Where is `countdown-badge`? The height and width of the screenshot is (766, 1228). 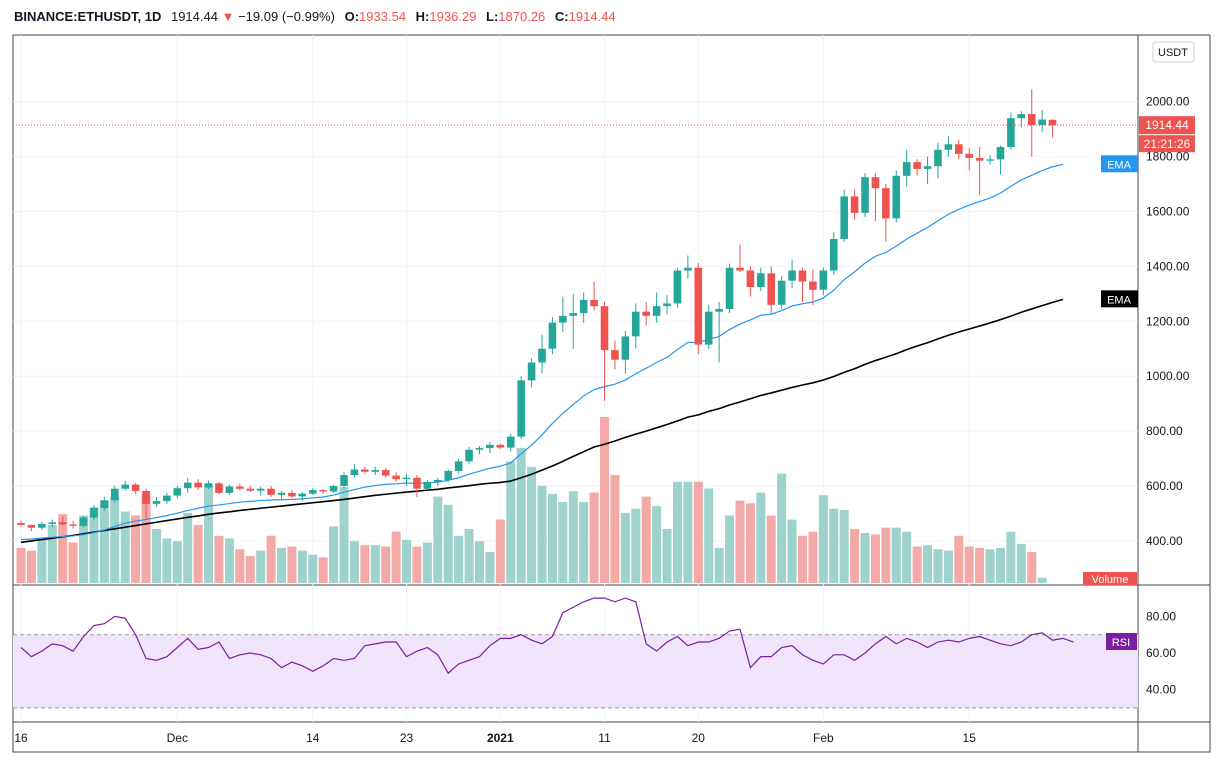
countdown-badge is located at coordinates (1167, 144).